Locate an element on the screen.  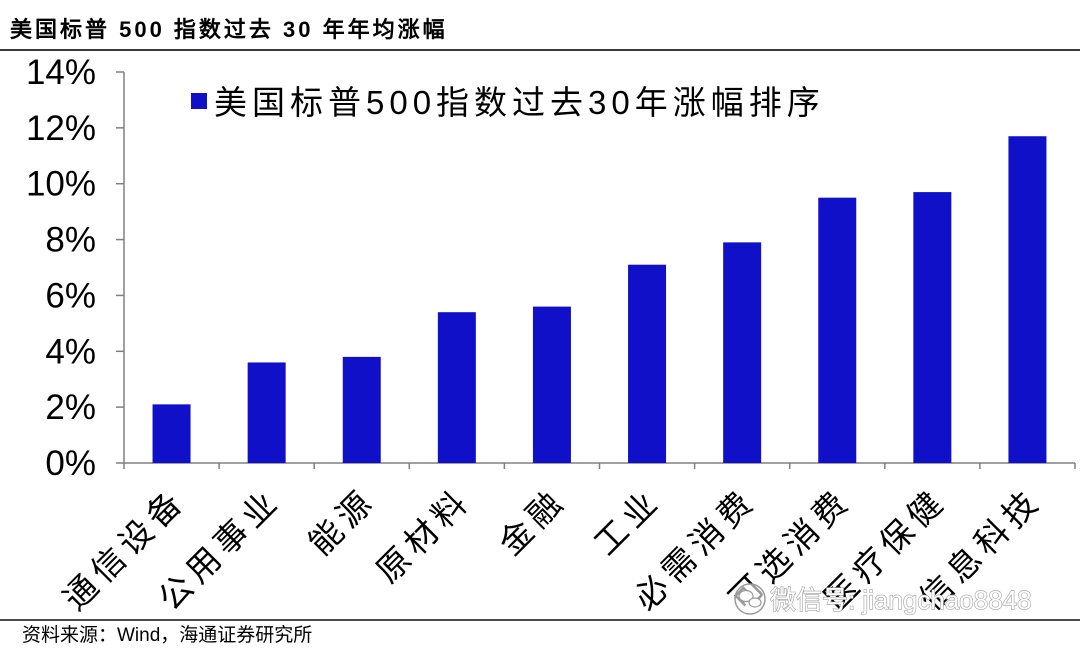
x-tick-label-6: 工业 is located at coordinates (627, 521).